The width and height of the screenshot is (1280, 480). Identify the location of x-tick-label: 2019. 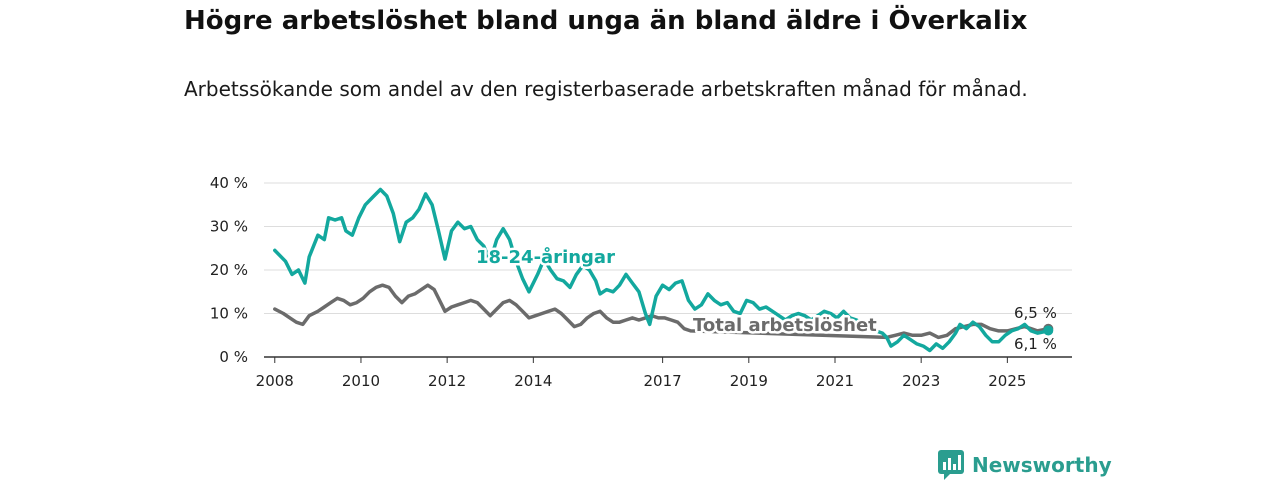
(749, 381).